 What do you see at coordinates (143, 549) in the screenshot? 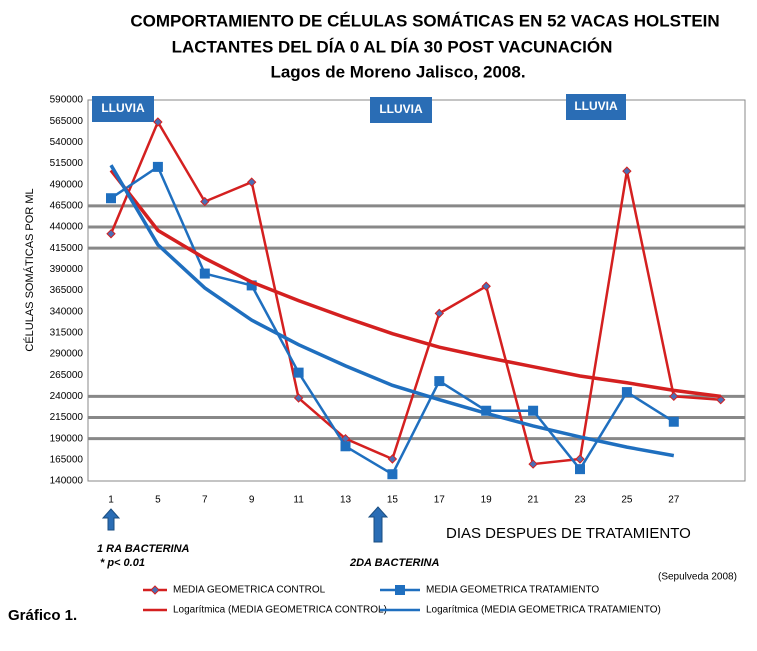
I see `annotation: 1 RA BACTERINA` at bounding box center [143, 549].